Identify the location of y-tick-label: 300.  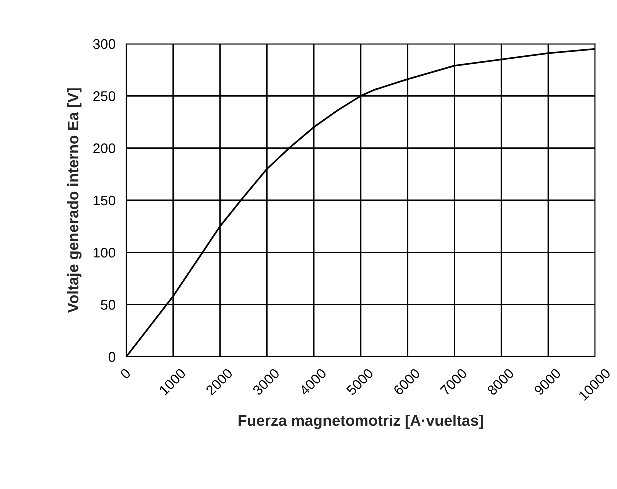
(104, 44).